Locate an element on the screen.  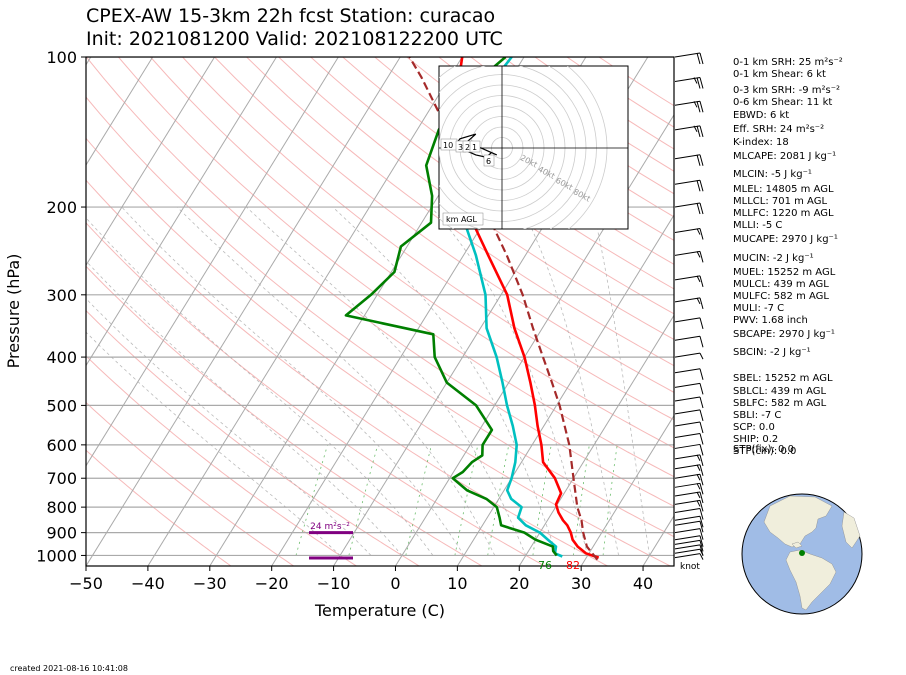
station-marker is located at coordinates (802, 553).